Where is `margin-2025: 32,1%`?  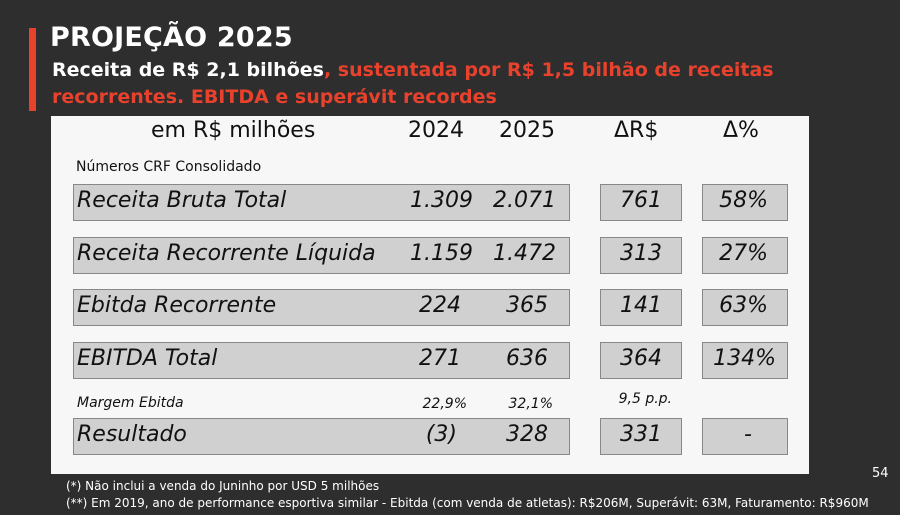 margin-2025: 32,1% is located at coordinates (530, 404).